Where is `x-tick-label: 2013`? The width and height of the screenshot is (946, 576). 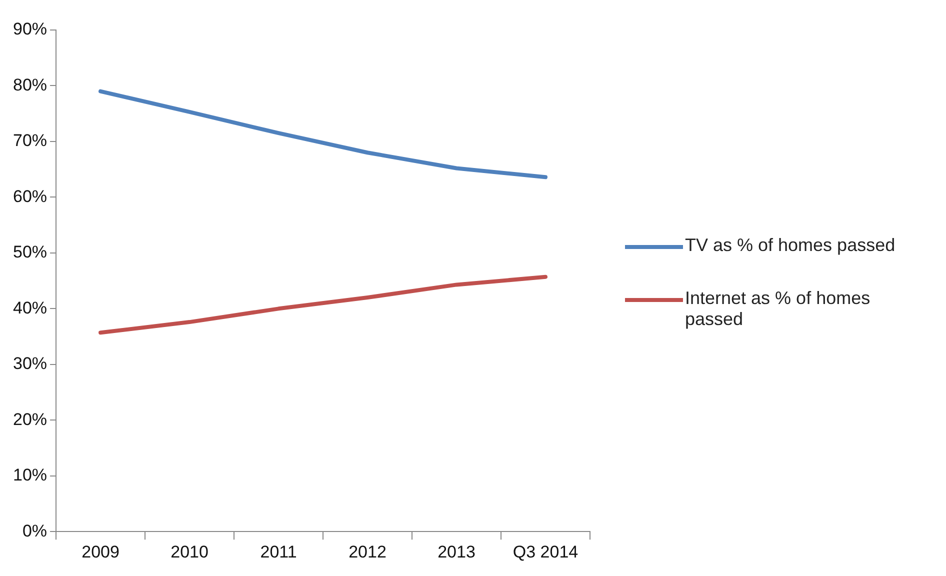
x-tick-label: 2013 is located at coordinates (457, 552).